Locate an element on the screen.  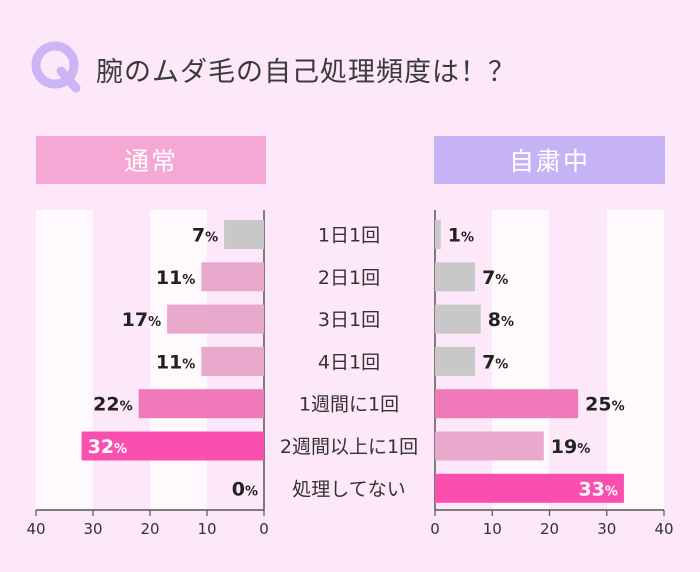
category-label: 1週間に1回 is located at coordinates (349, 405).